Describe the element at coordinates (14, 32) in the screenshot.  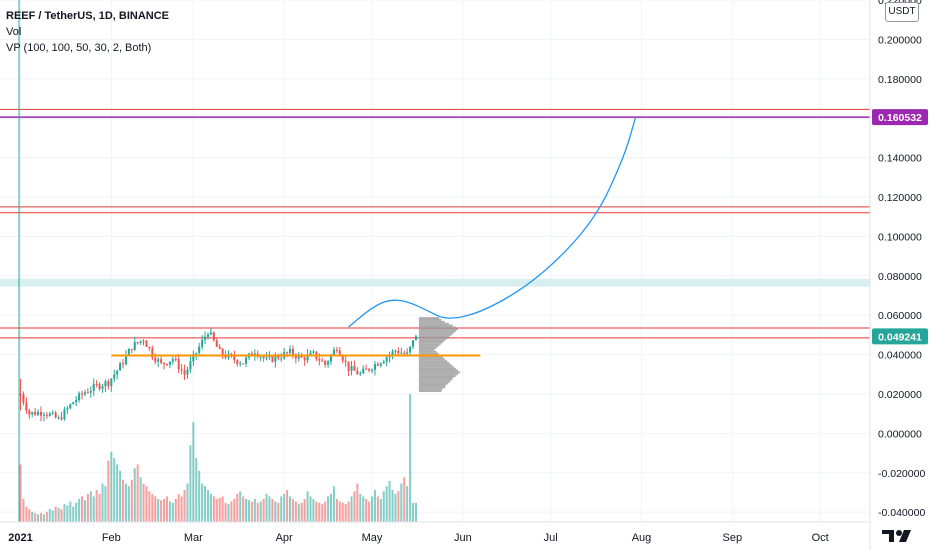
I see `volume-indicator-label: Vol` at that location.